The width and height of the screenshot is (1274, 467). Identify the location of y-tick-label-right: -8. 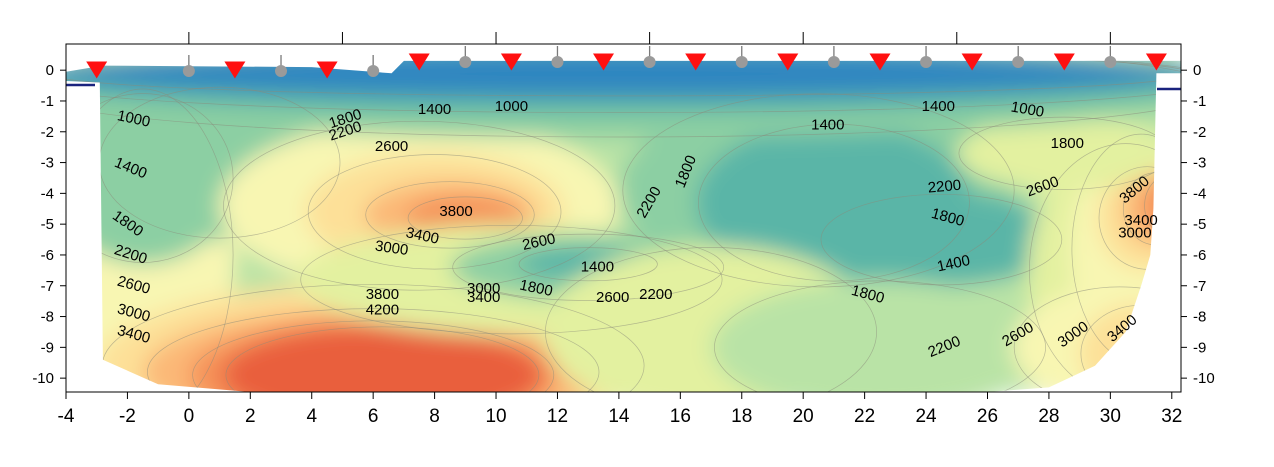
(1199, 317).